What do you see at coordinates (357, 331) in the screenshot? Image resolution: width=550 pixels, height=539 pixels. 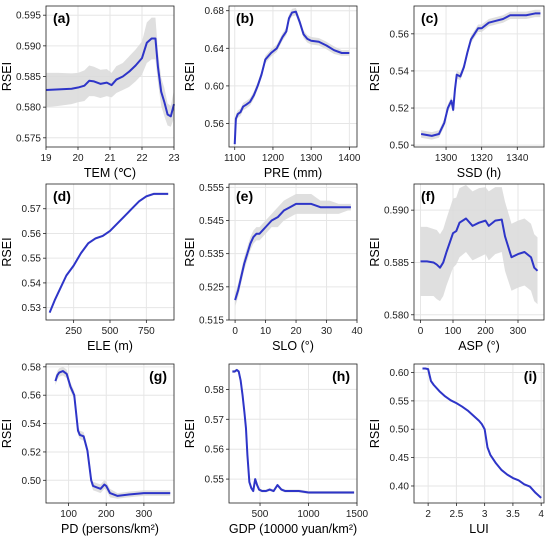 I see `x-tick-label: 40` at bounding box center [357, 331].